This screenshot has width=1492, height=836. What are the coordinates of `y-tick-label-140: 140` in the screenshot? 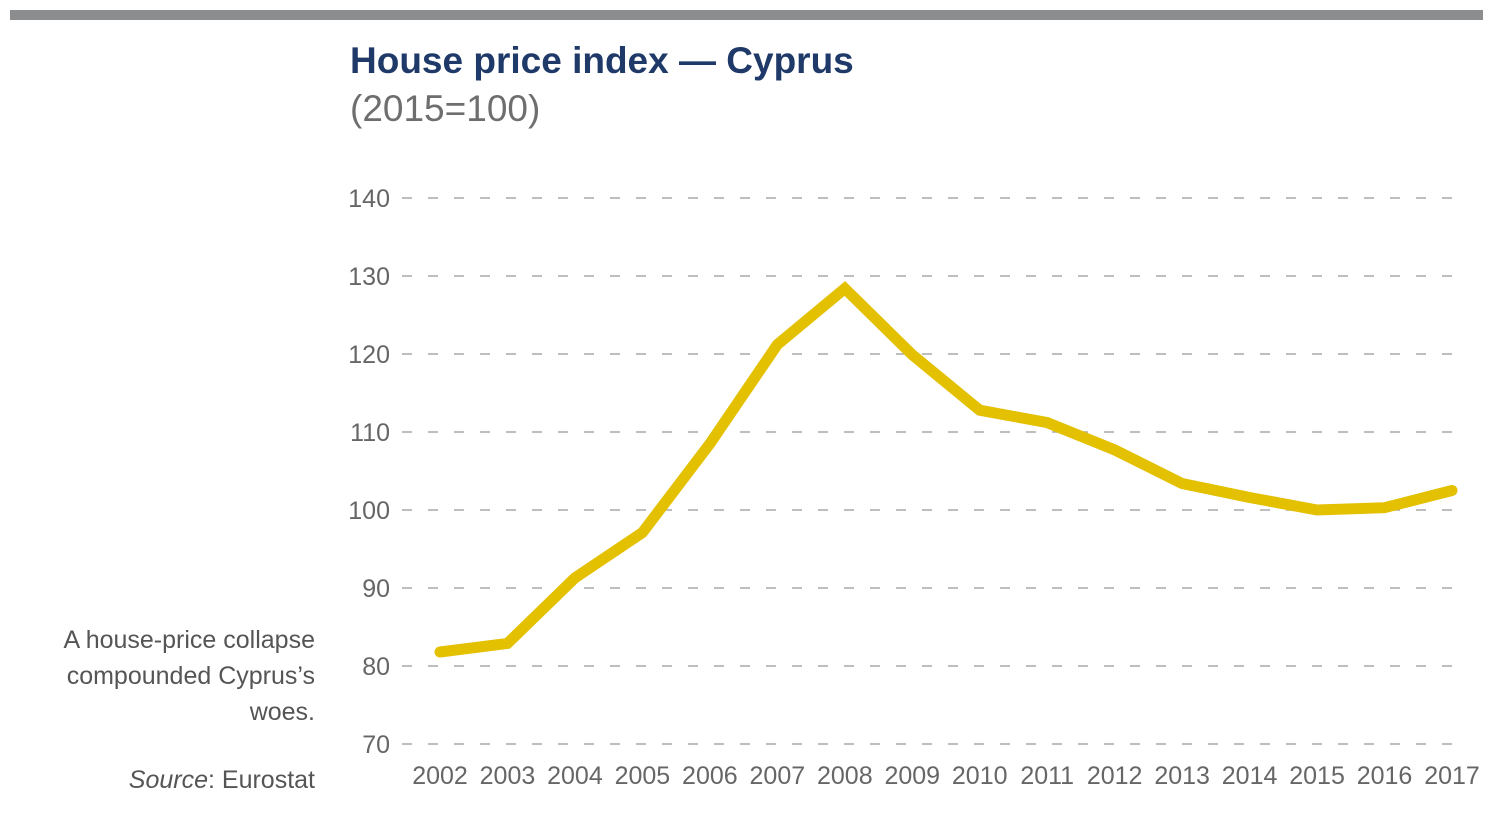 It's located at (369, 199).